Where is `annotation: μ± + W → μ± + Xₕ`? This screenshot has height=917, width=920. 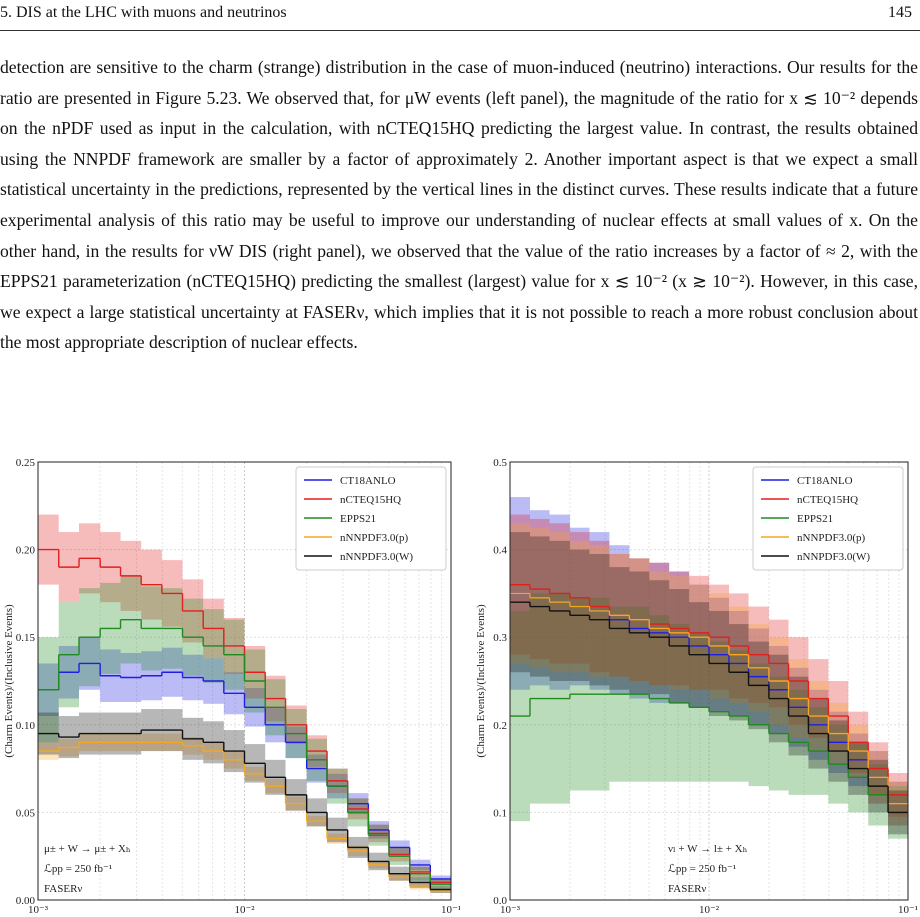 annotation: μ± + W → μ± + Xₕ is located at coordinates (87, 849).